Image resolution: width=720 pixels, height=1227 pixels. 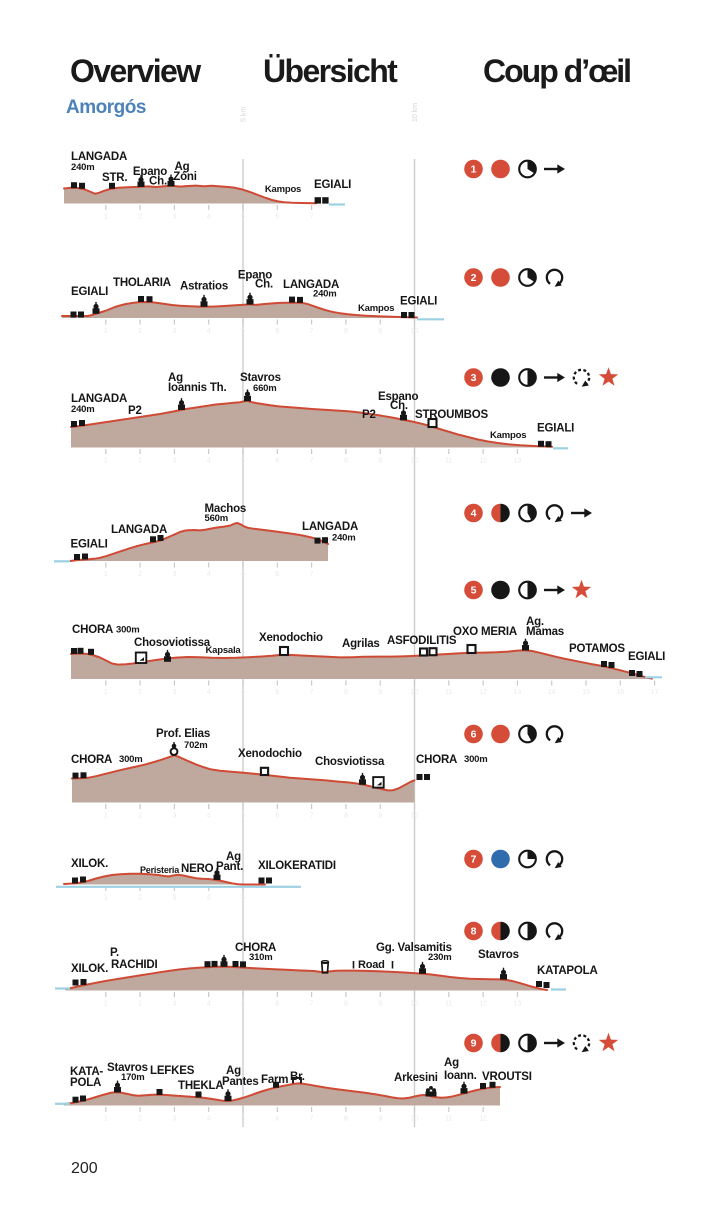 I want to click on svg-text: Kampos, so click(x=376, y=308).